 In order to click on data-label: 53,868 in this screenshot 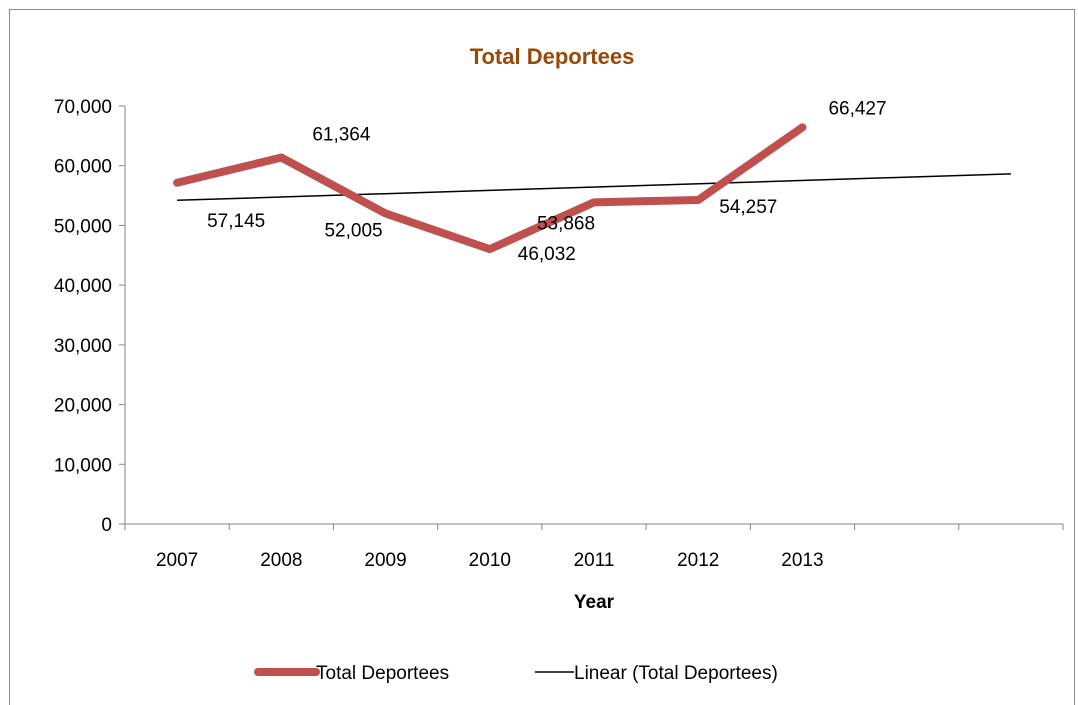, I will do `click(566, 223)`.